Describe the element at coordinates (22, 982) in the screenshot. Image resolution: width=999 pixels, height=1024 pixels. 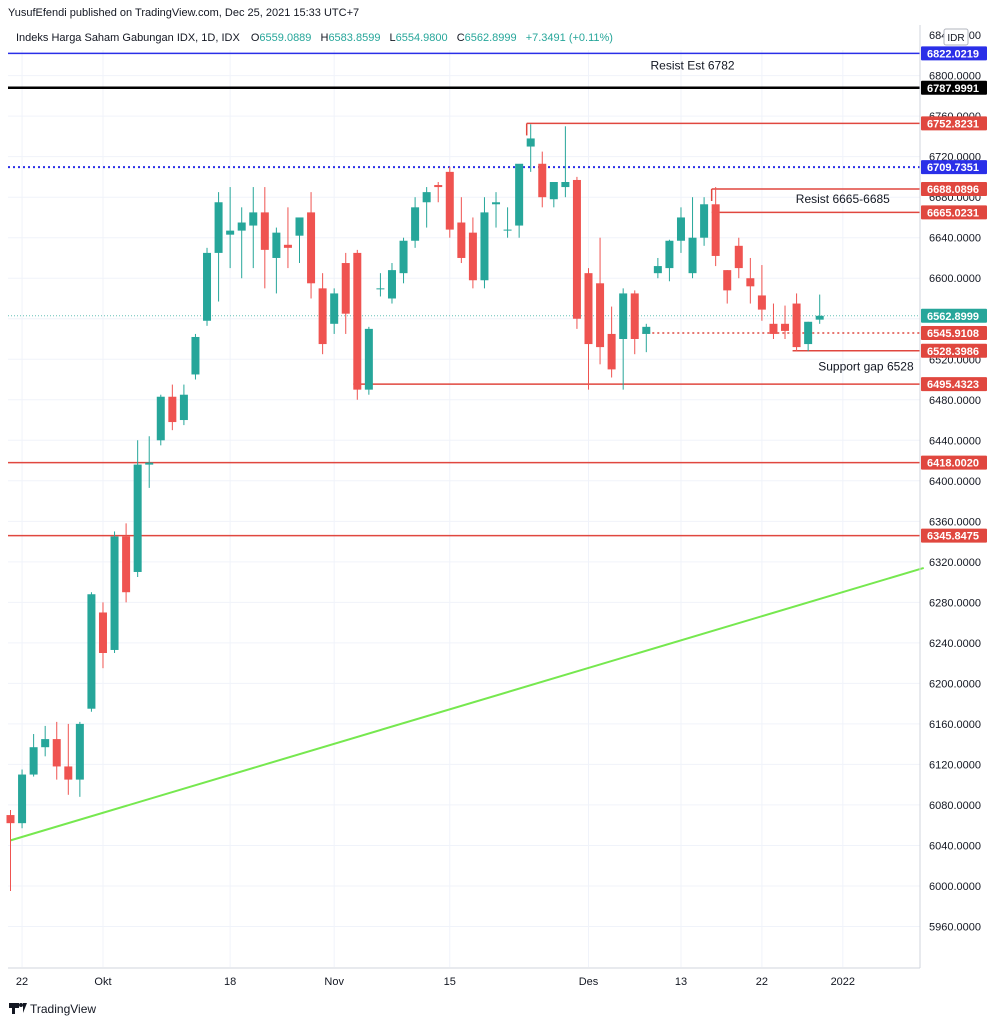
I see `time-tick-label: 22` at that location.